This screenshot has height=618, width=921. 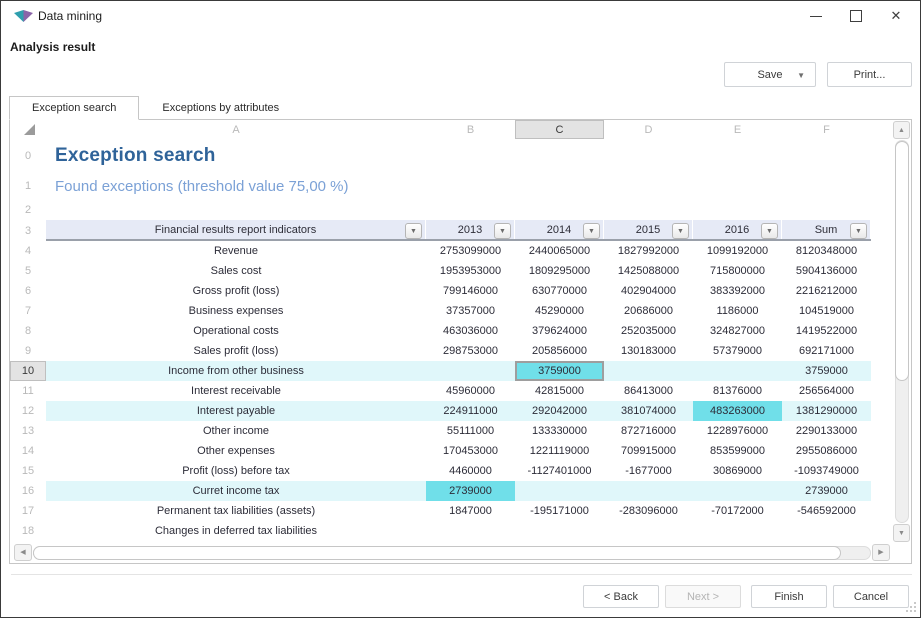 I want to click on cell-value: 1186000, so click(x=737, y=311).